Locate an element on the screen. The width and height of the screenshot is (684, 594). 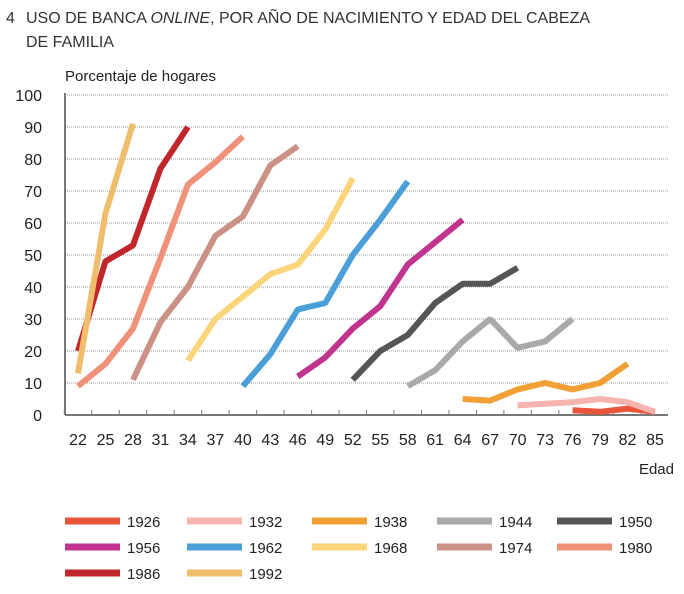
x-tick-label: 28 is located at coordinates (133, 440).